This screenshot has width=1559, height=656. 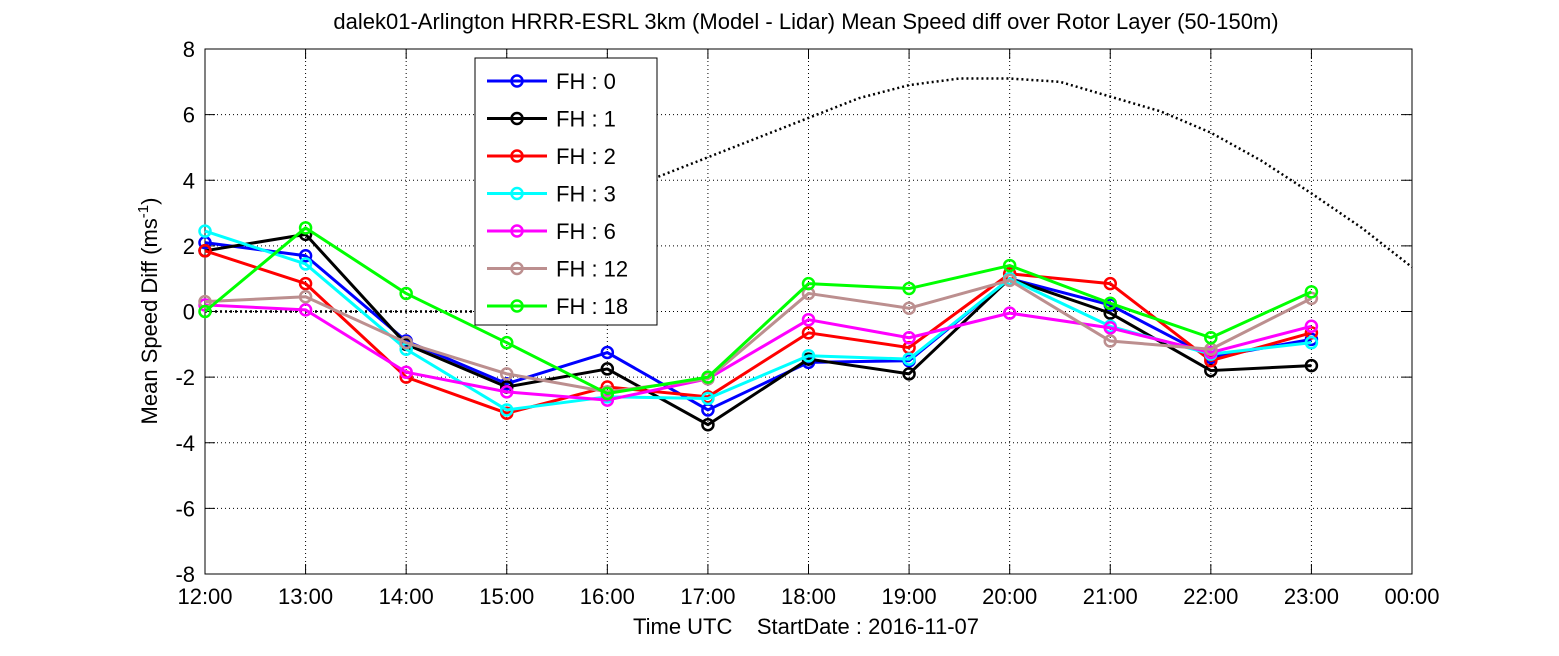 I want to click on legend-label: FH : 2, so click(x=586, y=156).